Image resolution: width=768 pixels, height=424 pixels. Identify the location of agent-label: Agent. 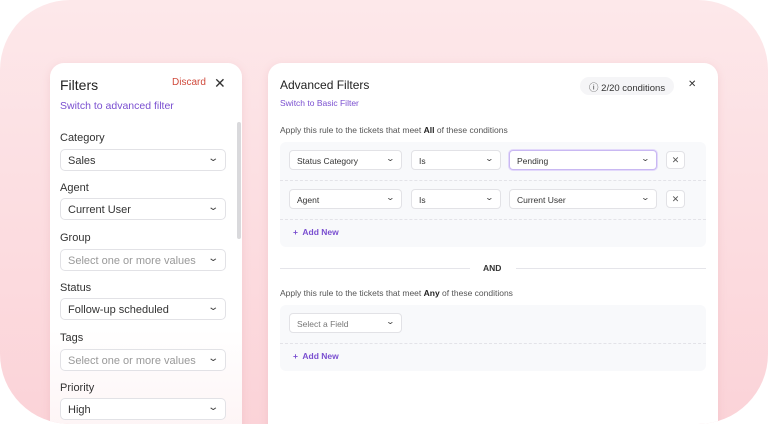
(74, 188).